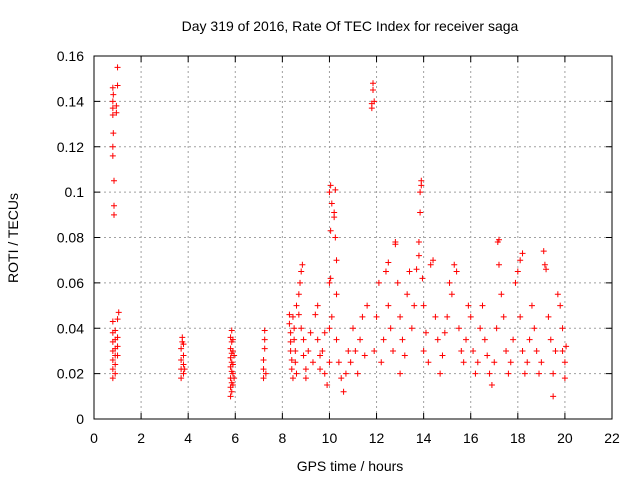  What do you see at coordinates (70, 328) in the screenshot?
I see `y-tick-label: 0.04` at bounding box center [70, 328].